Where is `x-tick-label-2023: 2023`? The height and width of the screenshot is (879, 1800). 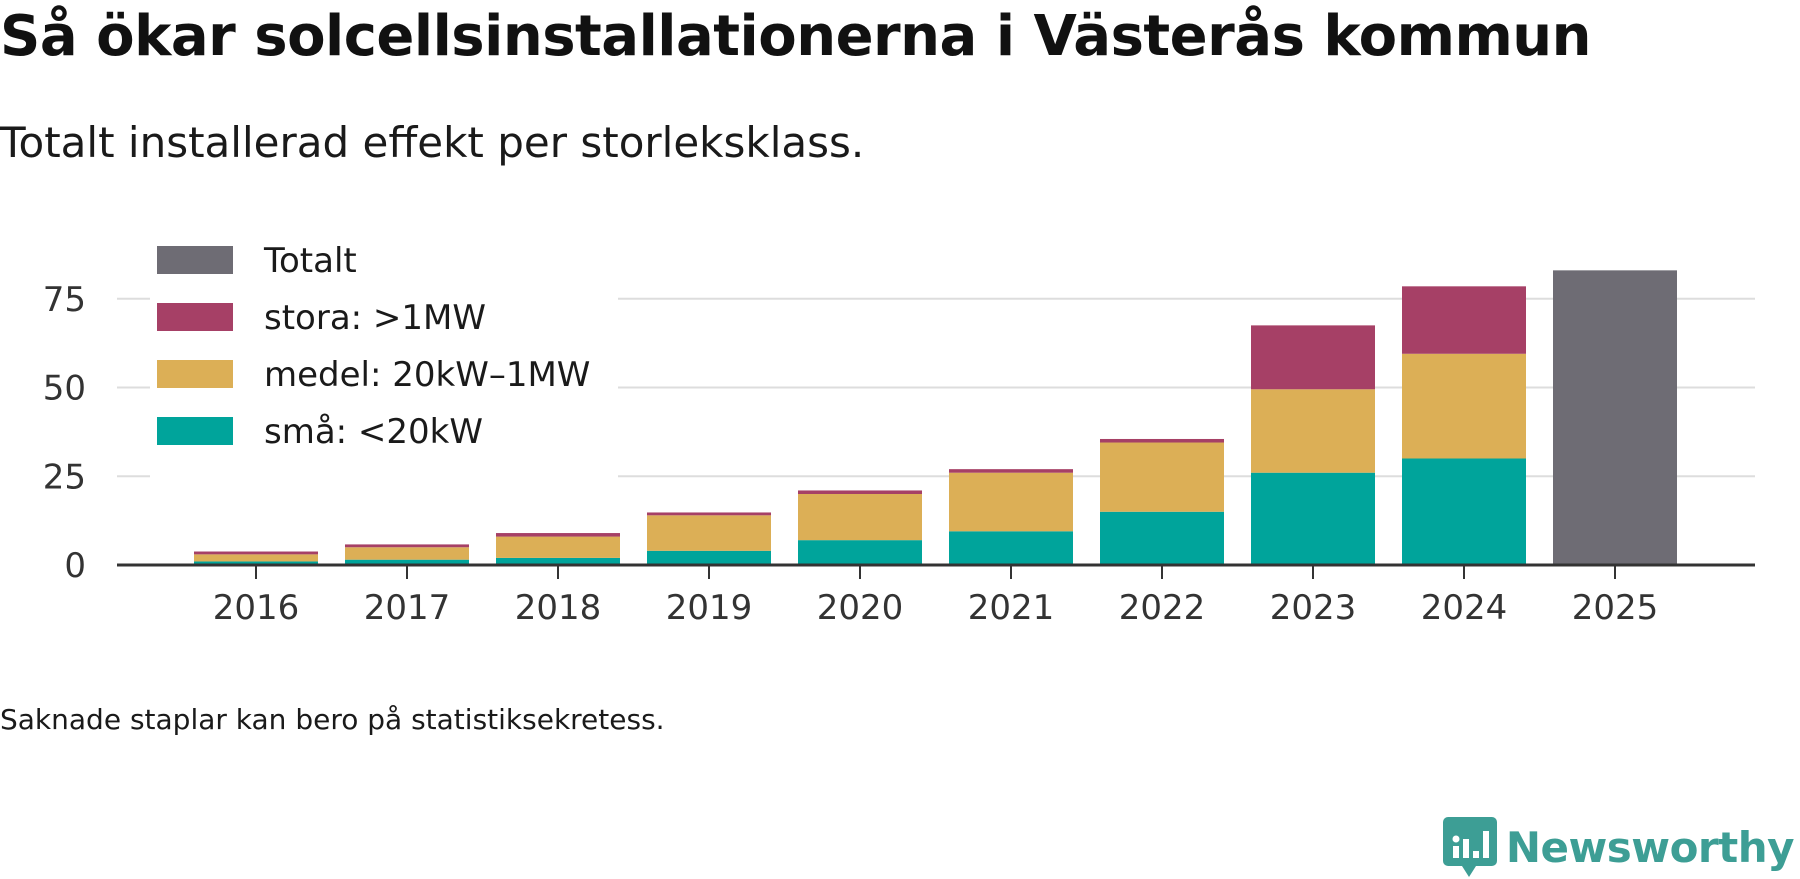 x-tick-label-2023: 2023 is located at coordinates (1313, 608).